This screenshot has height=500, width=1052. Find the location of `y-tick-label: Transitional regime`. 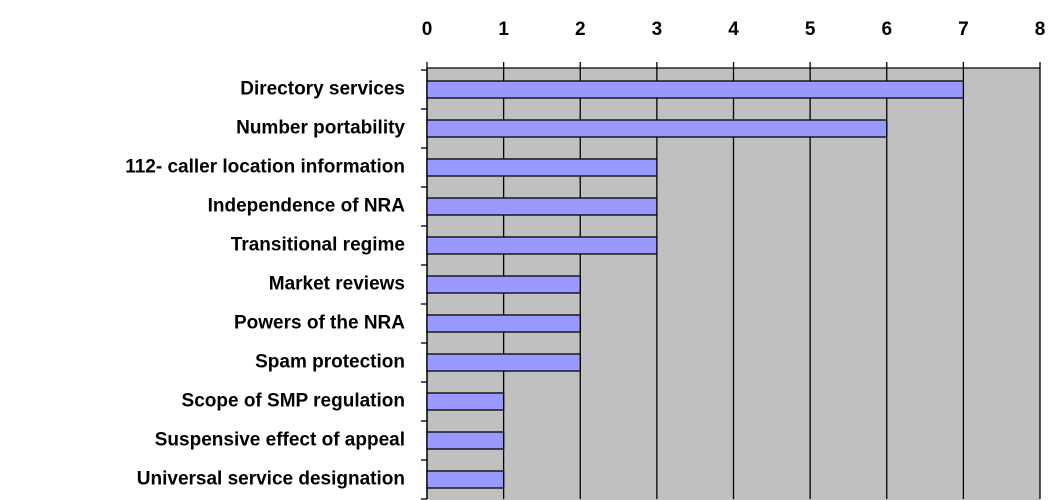

y-tick-label: Transitional regime is located at coordinates (318, 245).